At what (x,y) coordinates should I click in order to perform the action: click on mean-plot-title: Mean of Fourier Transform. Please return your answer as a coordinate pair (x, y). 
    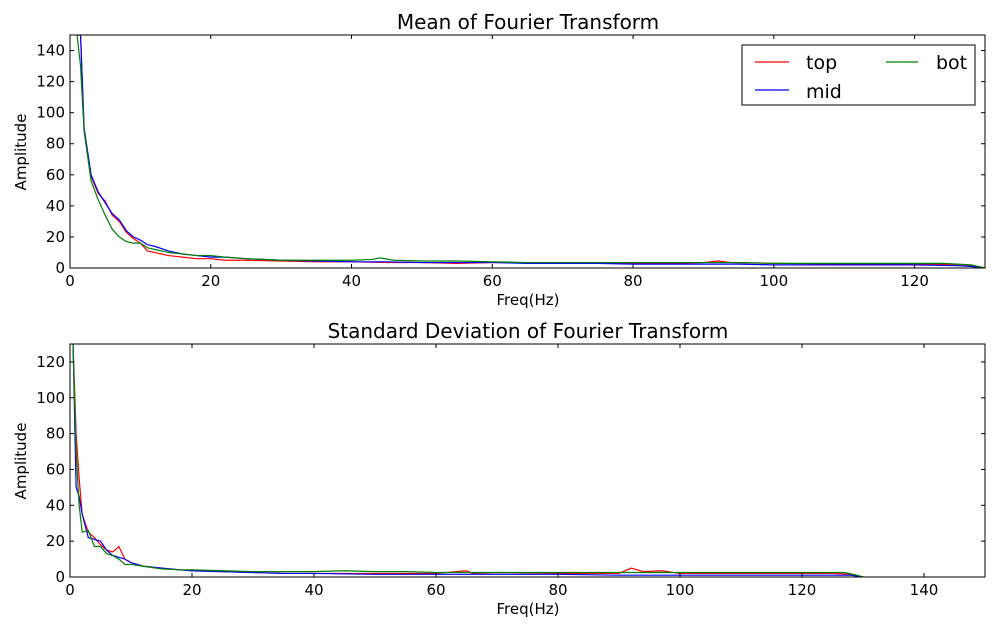
    Looking at the image, I should click on (528, 22).